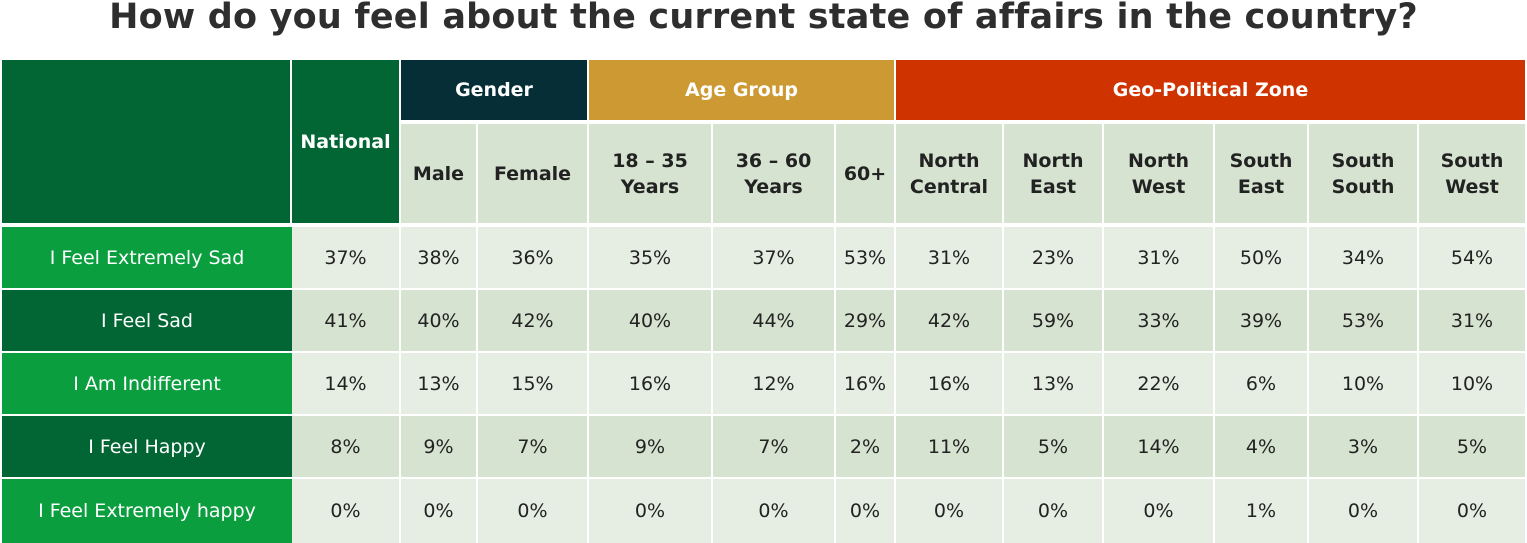  I want to click on row-label: I Feel Happy, so click(147, 446).